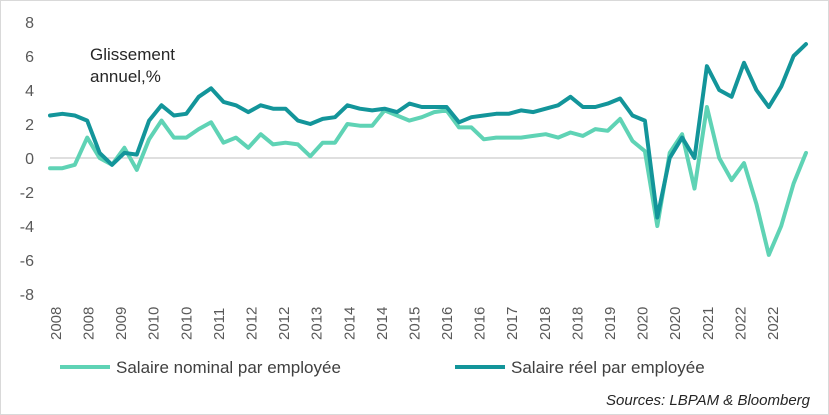  I want to click on y-tick-label: -2, so click(27, 193).